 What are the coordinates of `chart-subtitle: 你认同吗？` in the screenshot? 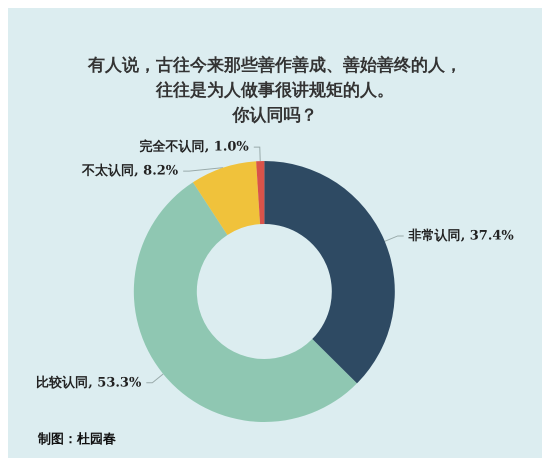 It's located at (275, 116).